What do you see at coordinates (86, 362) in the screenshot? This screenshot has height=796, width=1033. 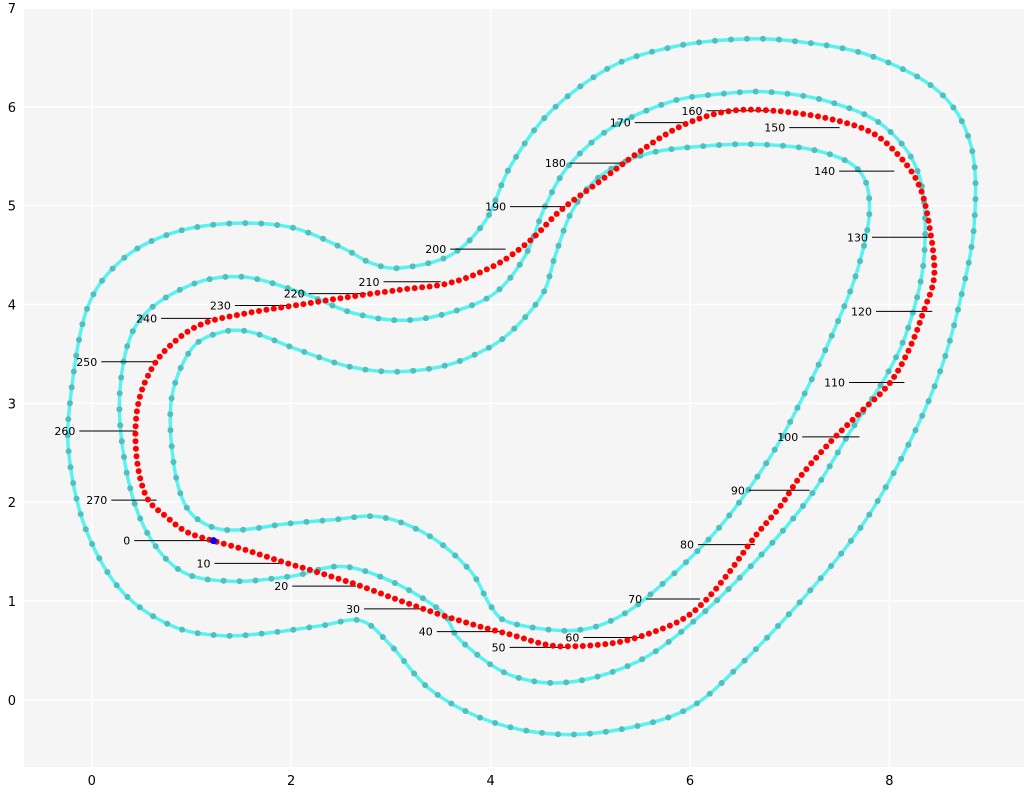 I see `waypoint-label: 250` at bounding box center [86, 362].